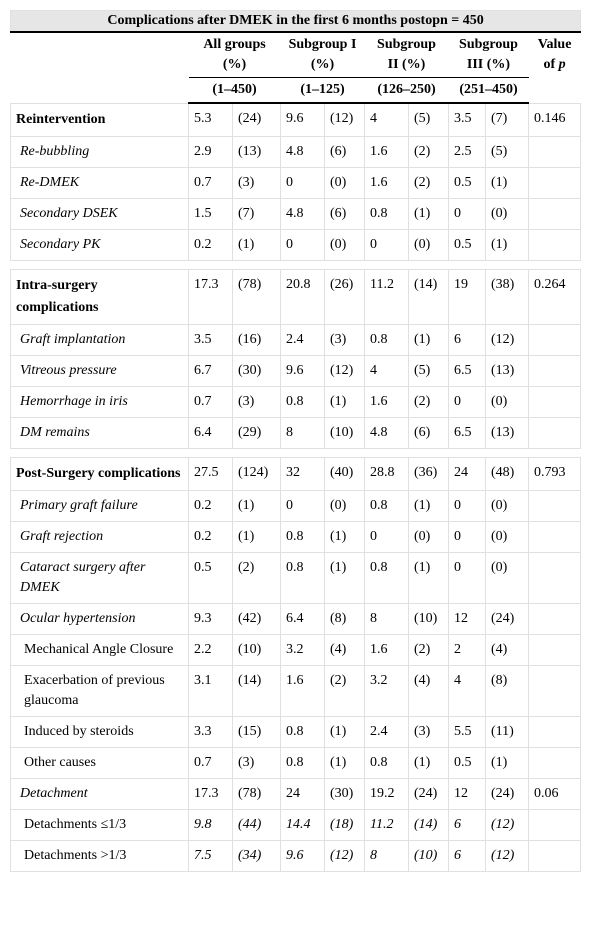 The height and width of the screenshot is (927, 590). I want to click on value-cell: 0.793, so click(554, 473).